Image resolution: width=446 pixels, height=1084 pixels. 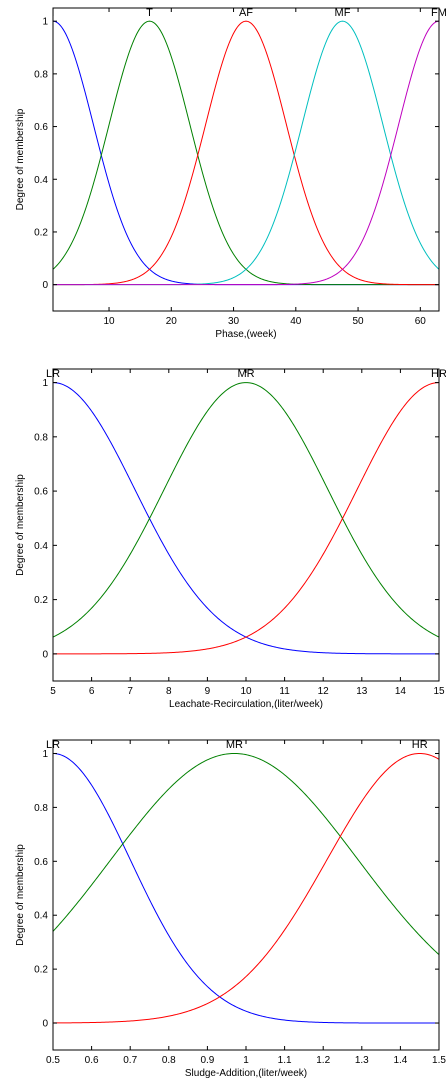 I want to click on series-label-hr: HR, so click(x=420, y=745).